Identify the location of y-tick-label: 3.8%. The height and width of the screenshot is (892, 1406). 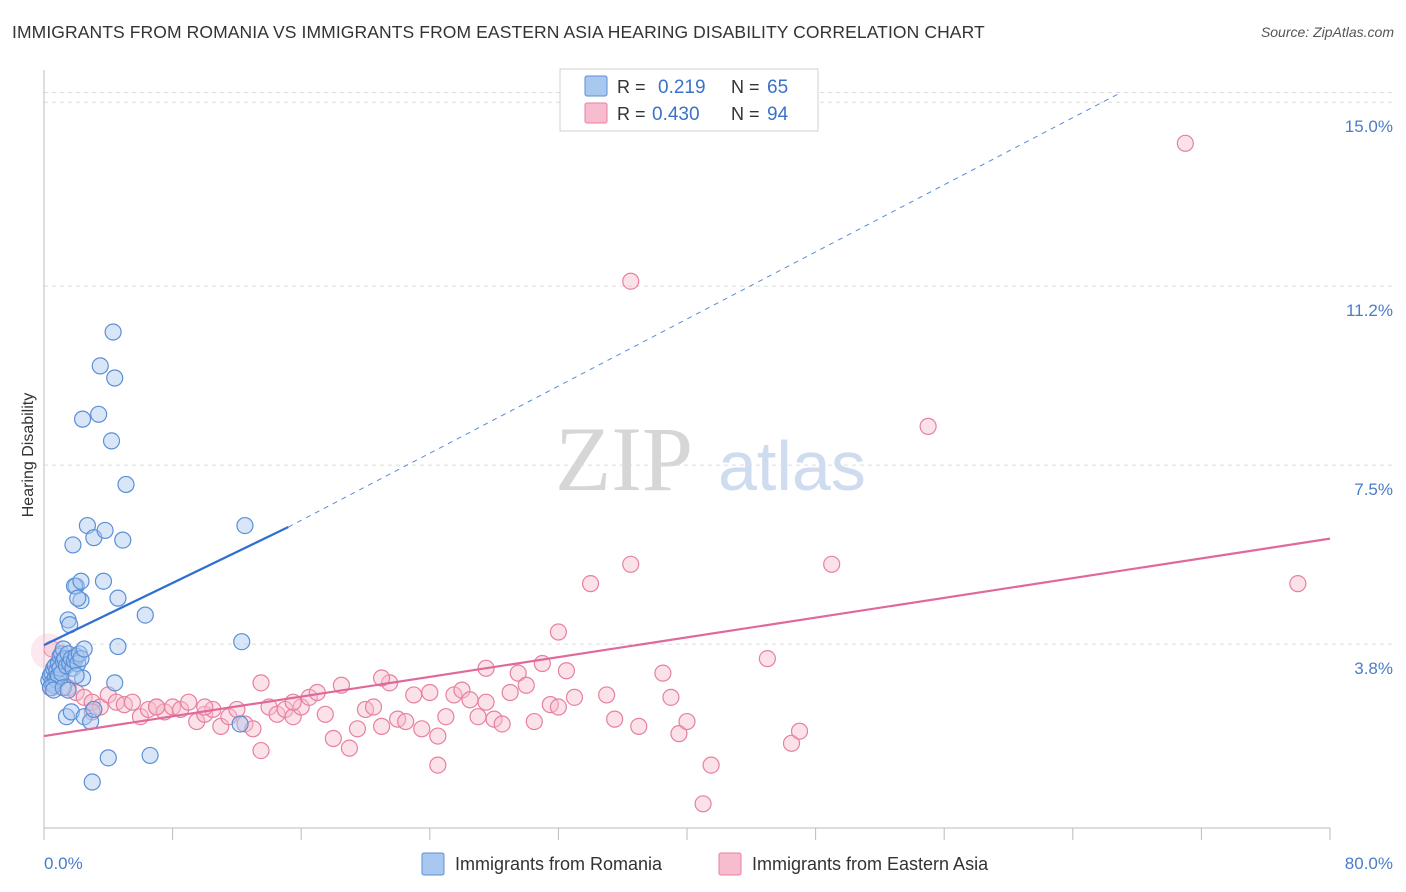
(1373, 668).